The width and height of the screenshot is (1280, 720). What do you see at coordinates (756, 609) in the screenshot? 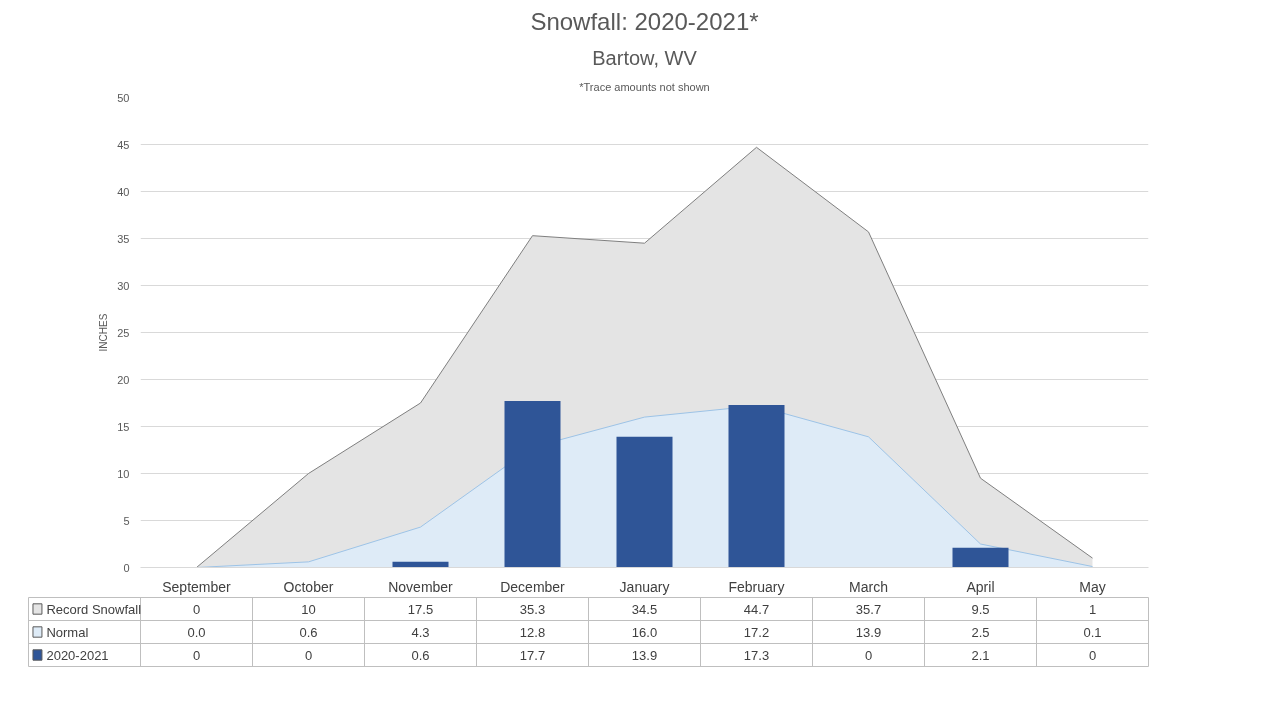
I see `data-label: 44.7` at bounding box center [756, 609].